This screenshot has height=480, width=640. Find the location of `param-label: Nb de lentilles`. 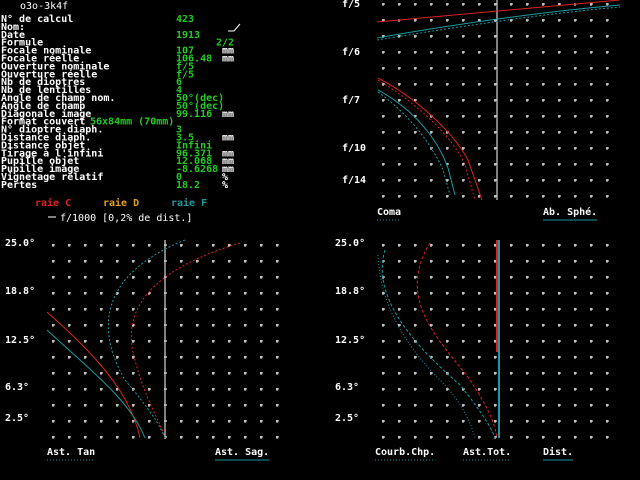

param-label: Nb de lentilles is located at coordinates (46, 90).